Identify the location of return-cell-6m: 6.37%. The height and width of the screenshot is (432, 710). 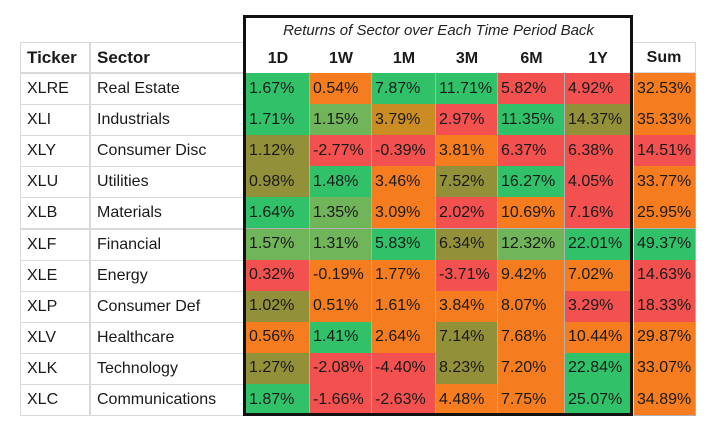
(531, 151).